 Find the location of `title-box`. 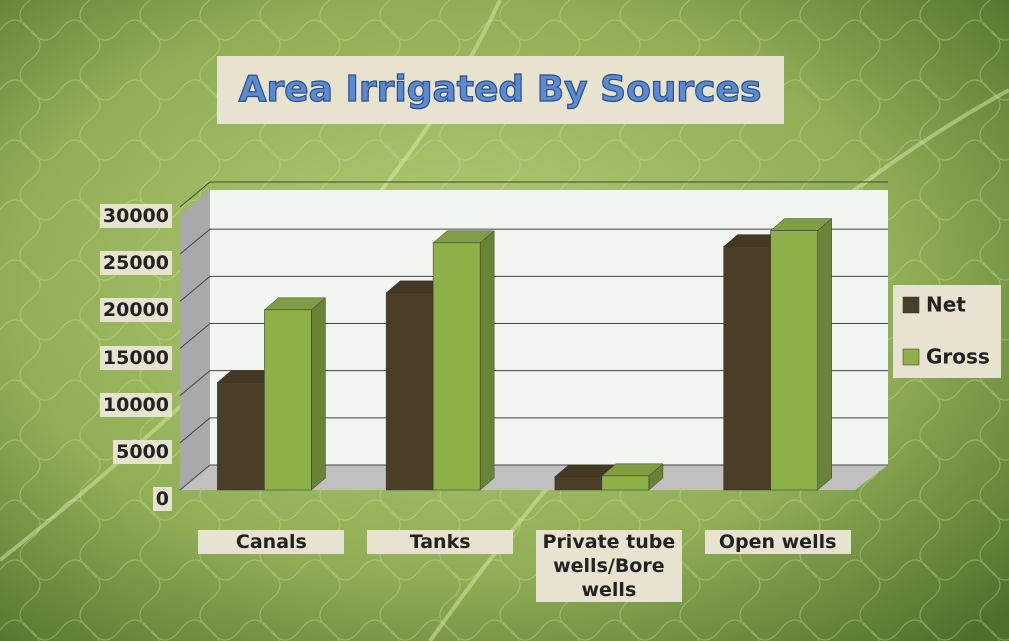

title-box is located at coordinates (500, 90).